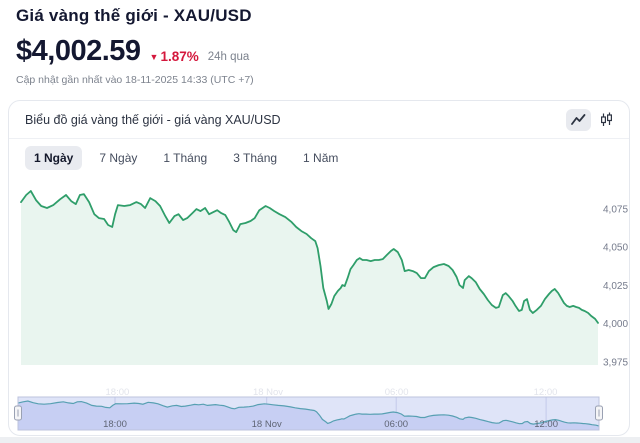 The width and height of the screenshot is (640, 443). I want to click on price-row: $4,002.59 ▼ 1.87% 24h qua, so click(135, 51).